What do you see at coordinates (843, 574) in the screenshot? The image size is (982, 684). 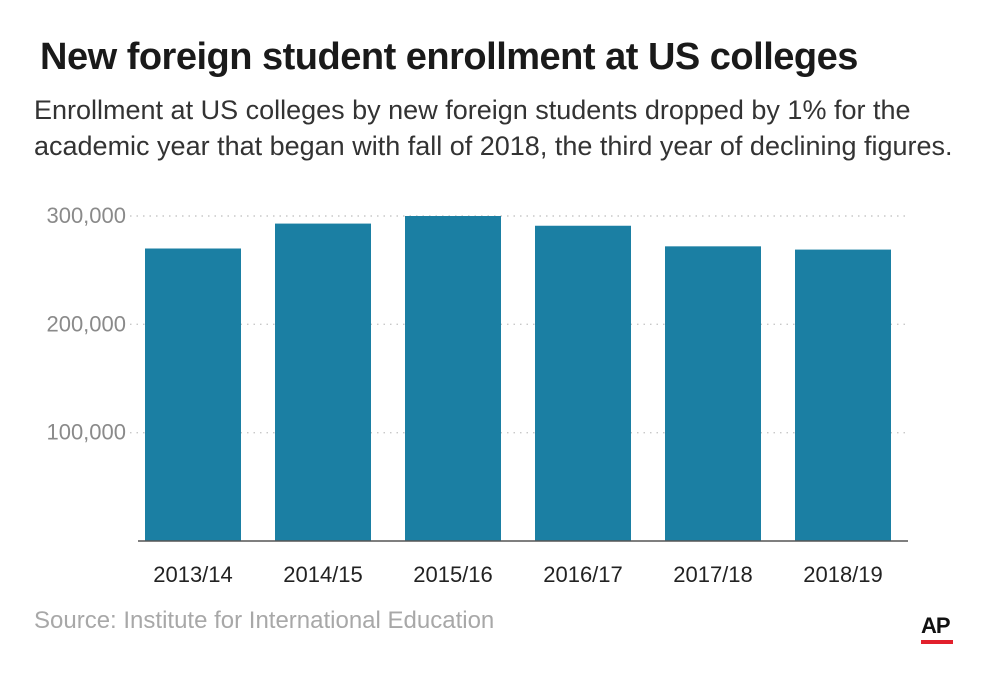 I see `x-tick-label: 2018/19` at bounding box center [843, 574].